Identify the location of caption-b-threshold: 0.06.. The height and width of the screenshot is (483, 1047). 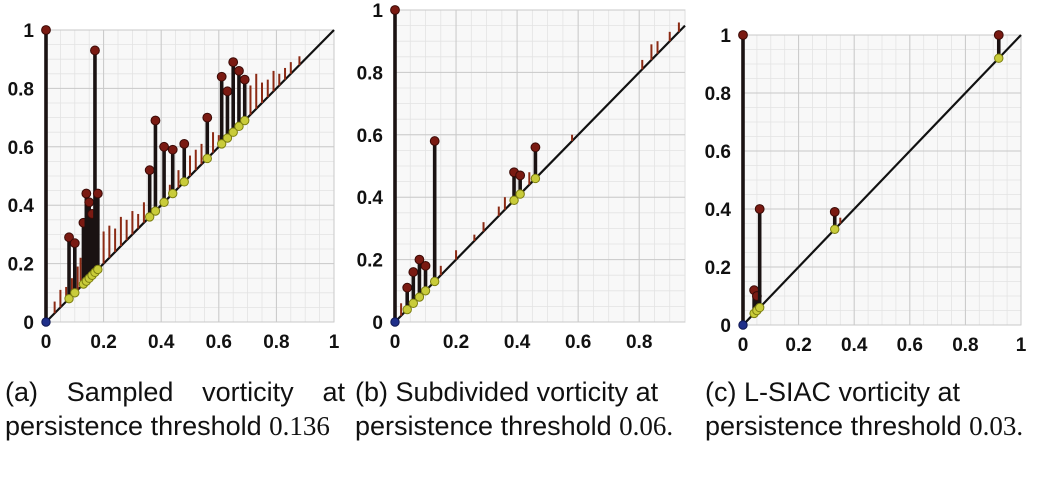
(646, 426).